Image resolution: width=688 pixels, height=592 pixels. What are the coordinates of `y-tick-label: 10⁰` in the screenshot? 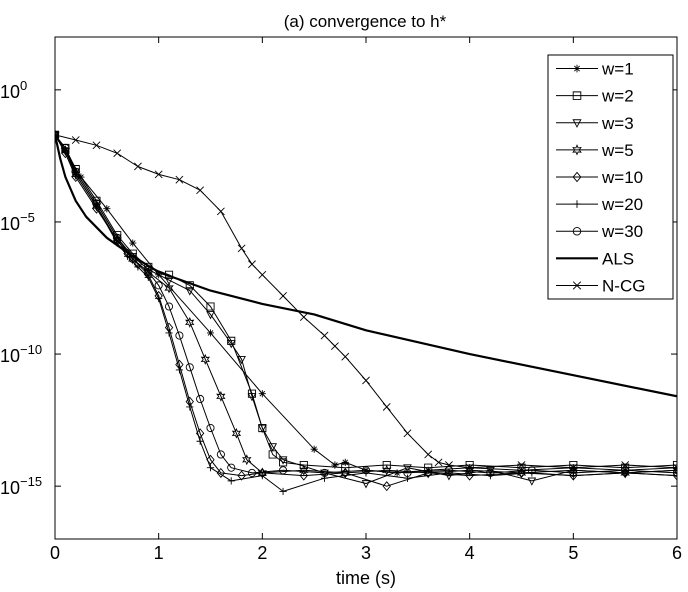 It's located at (13, 90).